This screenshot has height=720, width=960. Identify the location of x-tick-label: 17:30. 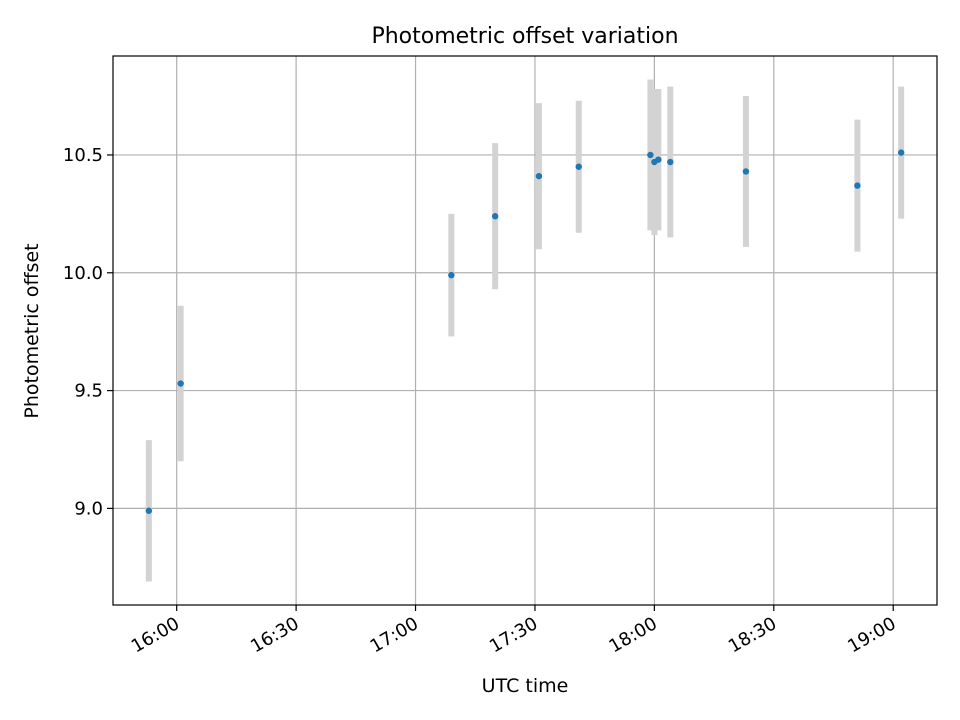
(513, 635).